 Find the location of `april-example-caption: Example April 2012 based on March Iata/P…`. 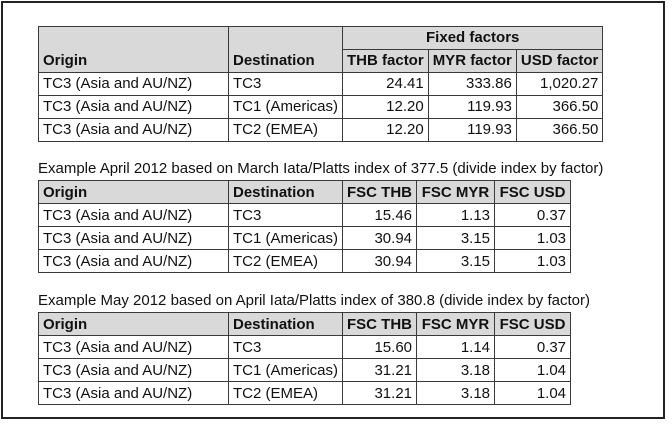

april-example-caption: Example April 2012 based on March Iata/P… is located at coordinates (321, 168).